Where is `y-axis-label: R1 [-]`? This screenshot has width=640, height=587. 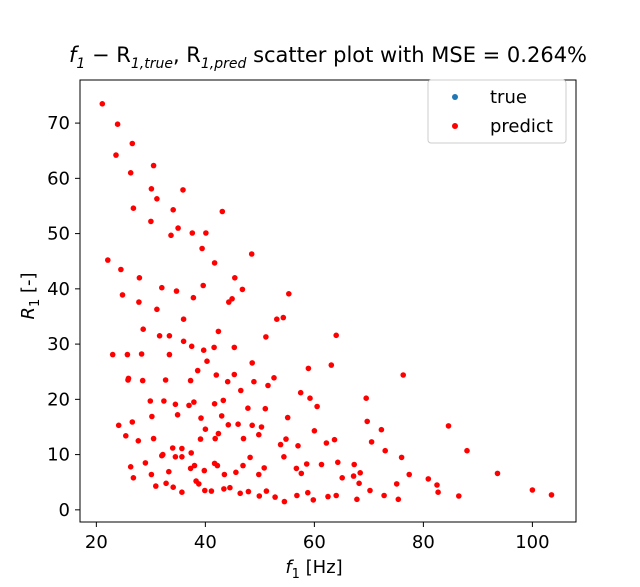 y-axis-label: R1 [-] is located at coordinates (30, 295).